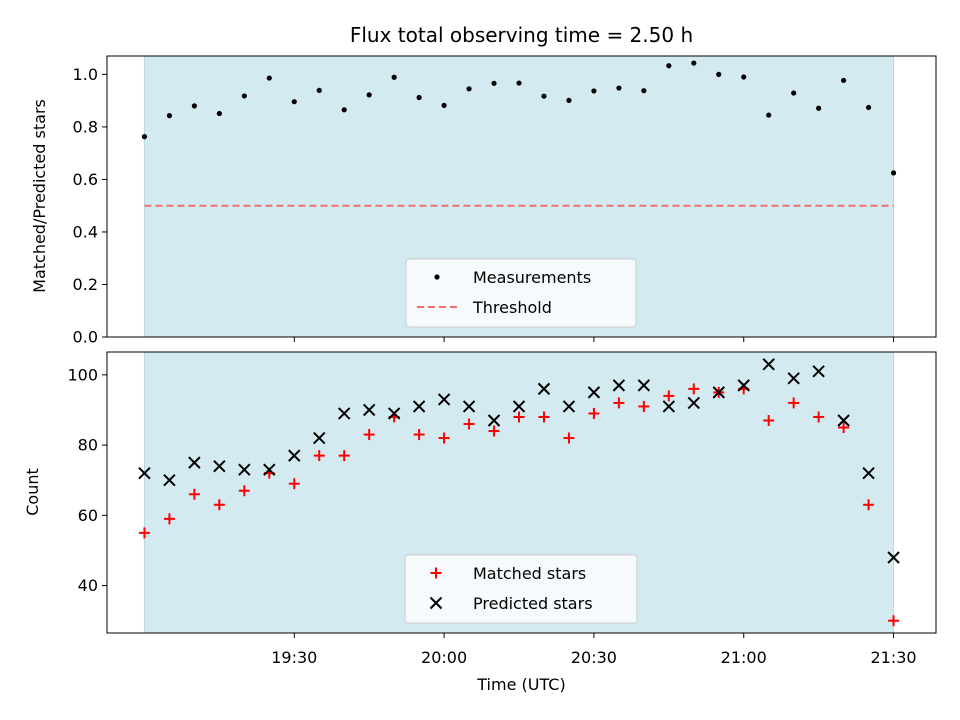 Image resolution: width=960 pixels, height=720 pixels. What do you see at coordinates (90, 206) in the screenshot?
I see `top-y-ticks: 0.0 0.2 0.4 0.6 0.8 1.0` at bounding box center [90, 206].